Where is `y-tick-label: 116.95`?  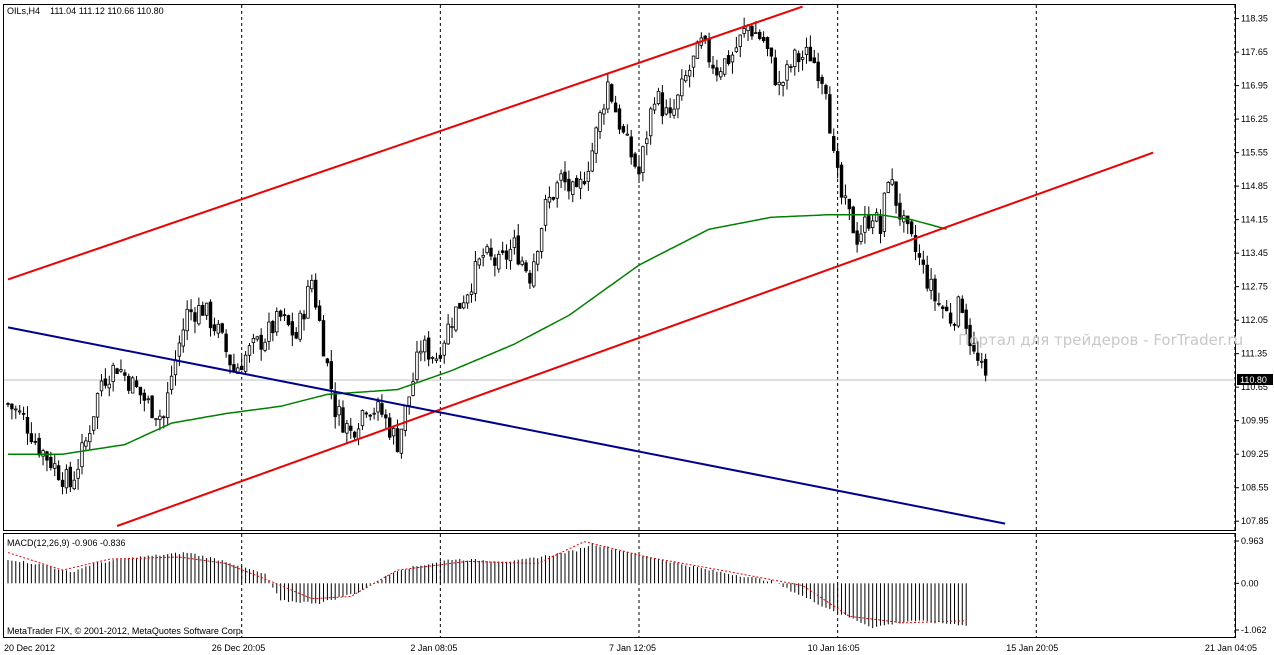
y-tick-label: 116.95 is located at coordinates (1254, 86).